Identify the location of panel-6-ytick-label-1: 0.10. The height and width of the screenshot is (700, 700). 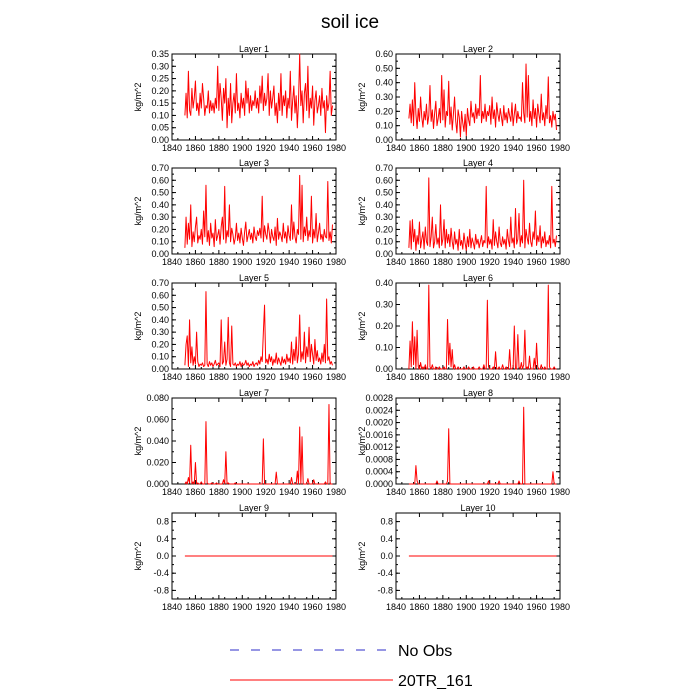
(384, 348).